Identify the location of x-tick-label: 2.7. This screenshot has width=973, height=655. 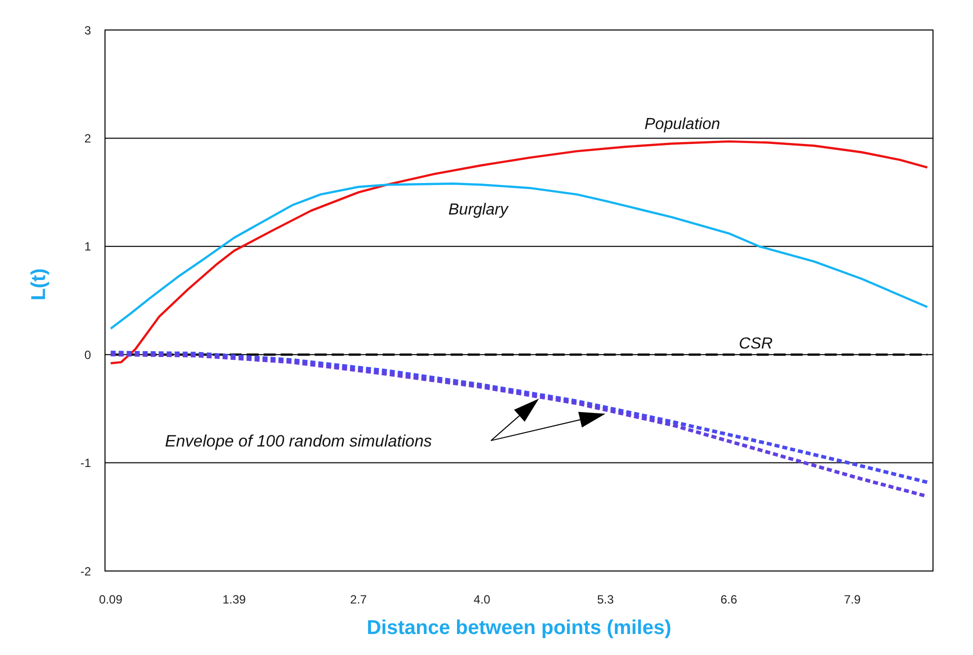
(359, 599).